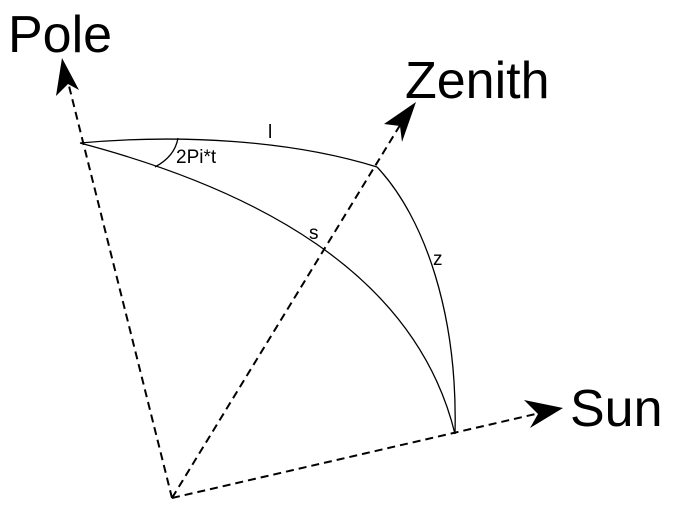  I want to click on angle-arc, so click(166, 152).